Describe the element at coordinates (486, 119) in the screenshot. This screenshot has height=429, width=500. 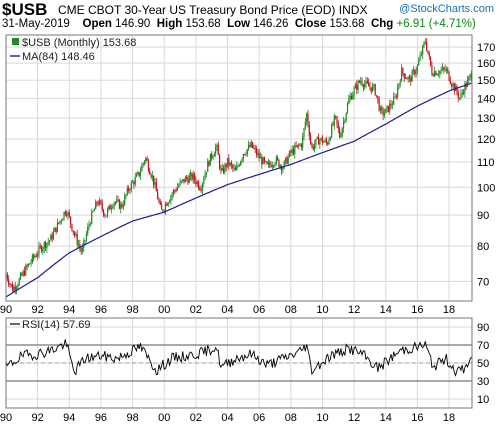
I see `y-tick-label: 130` at that location.